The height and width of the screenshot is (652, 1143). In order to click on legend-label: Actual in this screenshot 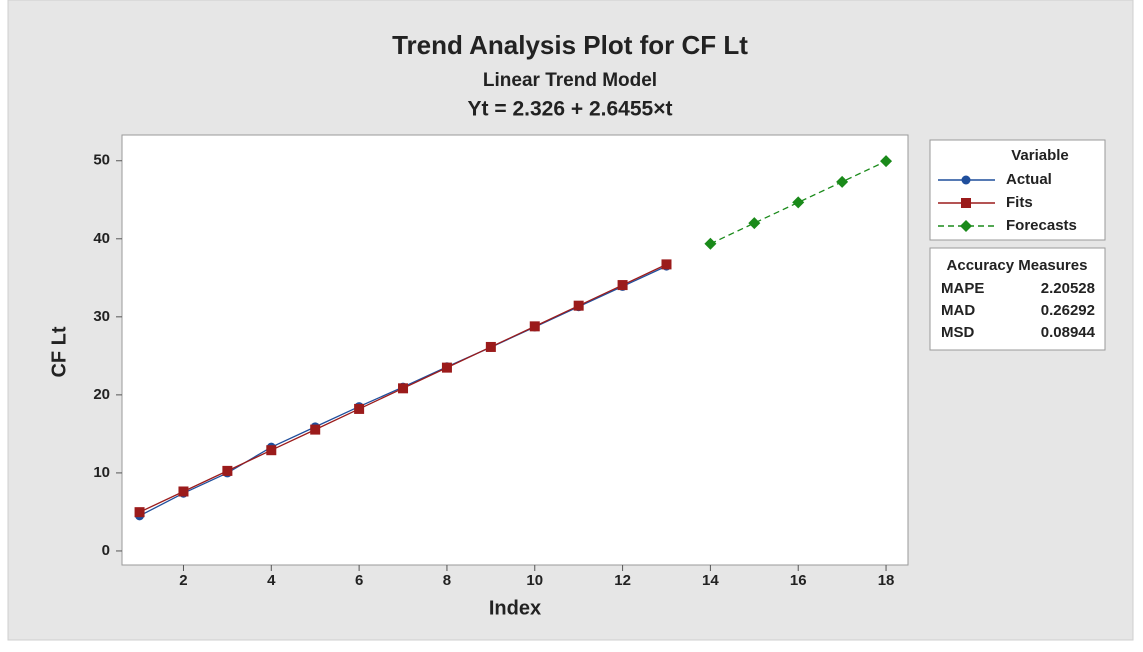, I will do `click(1029, 179)`.